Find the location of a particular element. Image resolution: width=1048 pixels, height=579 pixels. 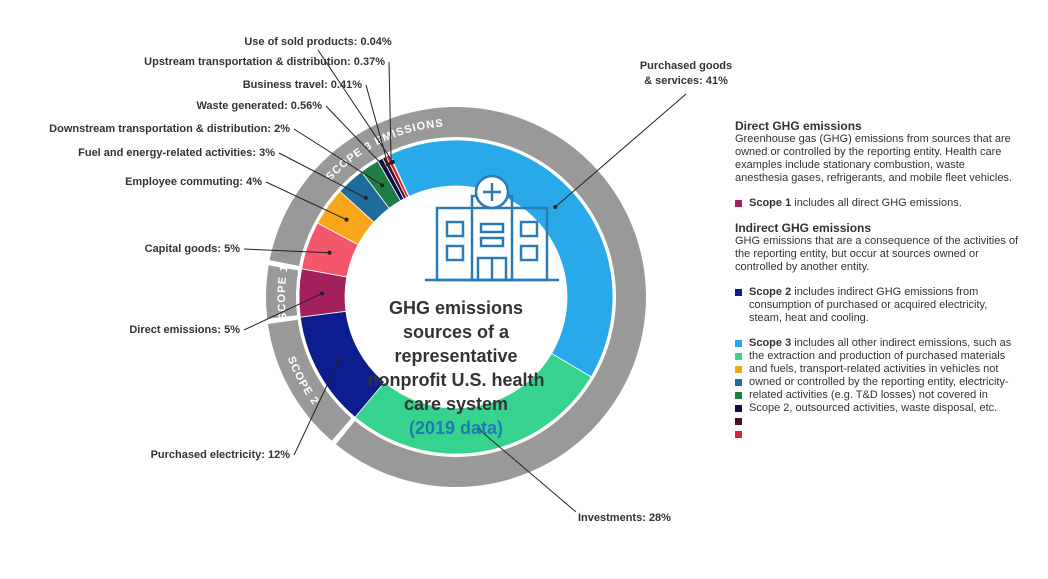

scope-text: includes all direct GHG emissions. is located at coordinates (878, 203).